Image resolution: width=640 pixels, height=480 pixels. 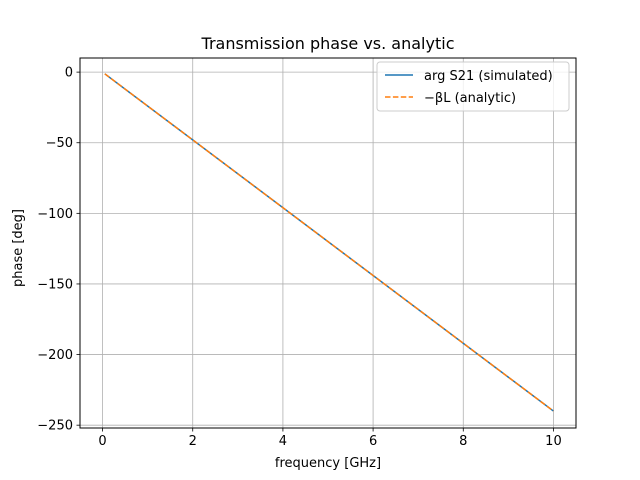 What do you see at coordinates (488, 76) in the screenshot?
I see `legend-label-simulated: arg S21 (simulated)` at bounding box center [488, 76].